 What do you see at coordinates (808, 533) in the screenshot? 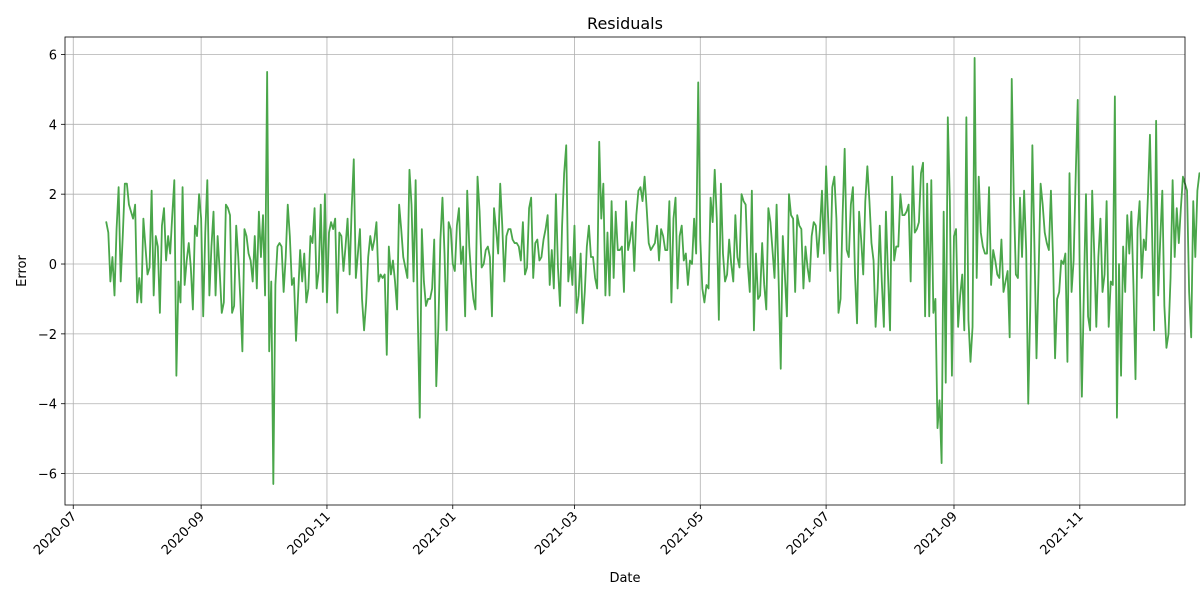
I see `x-tick-label: 2021-07` at bounding box center [808, 533].